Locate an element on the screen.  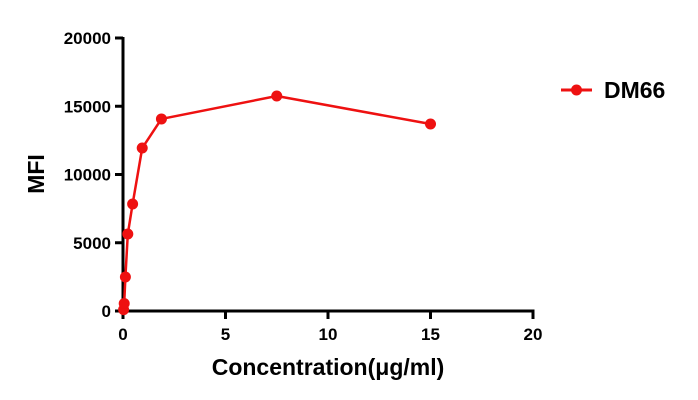
x-axis-title: Concentration(μg/ml) is located at coordinates (328, 367).